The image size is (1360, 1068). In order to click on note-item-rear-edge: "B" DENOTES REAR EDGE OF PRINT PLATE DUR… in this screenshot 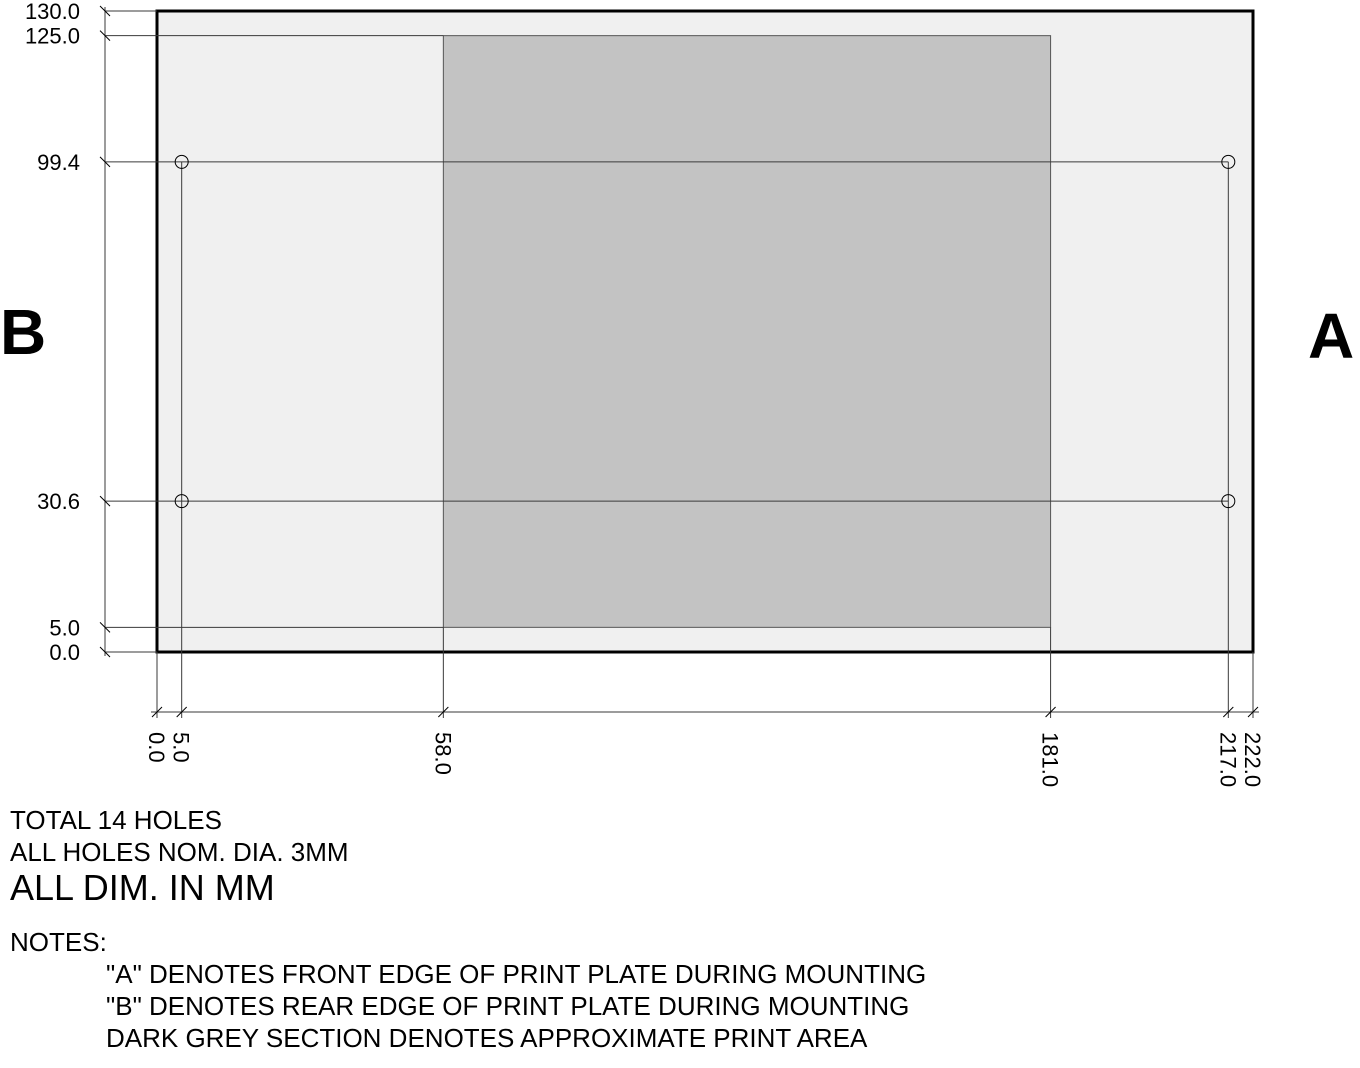, I will do `click(508, 1006)`.